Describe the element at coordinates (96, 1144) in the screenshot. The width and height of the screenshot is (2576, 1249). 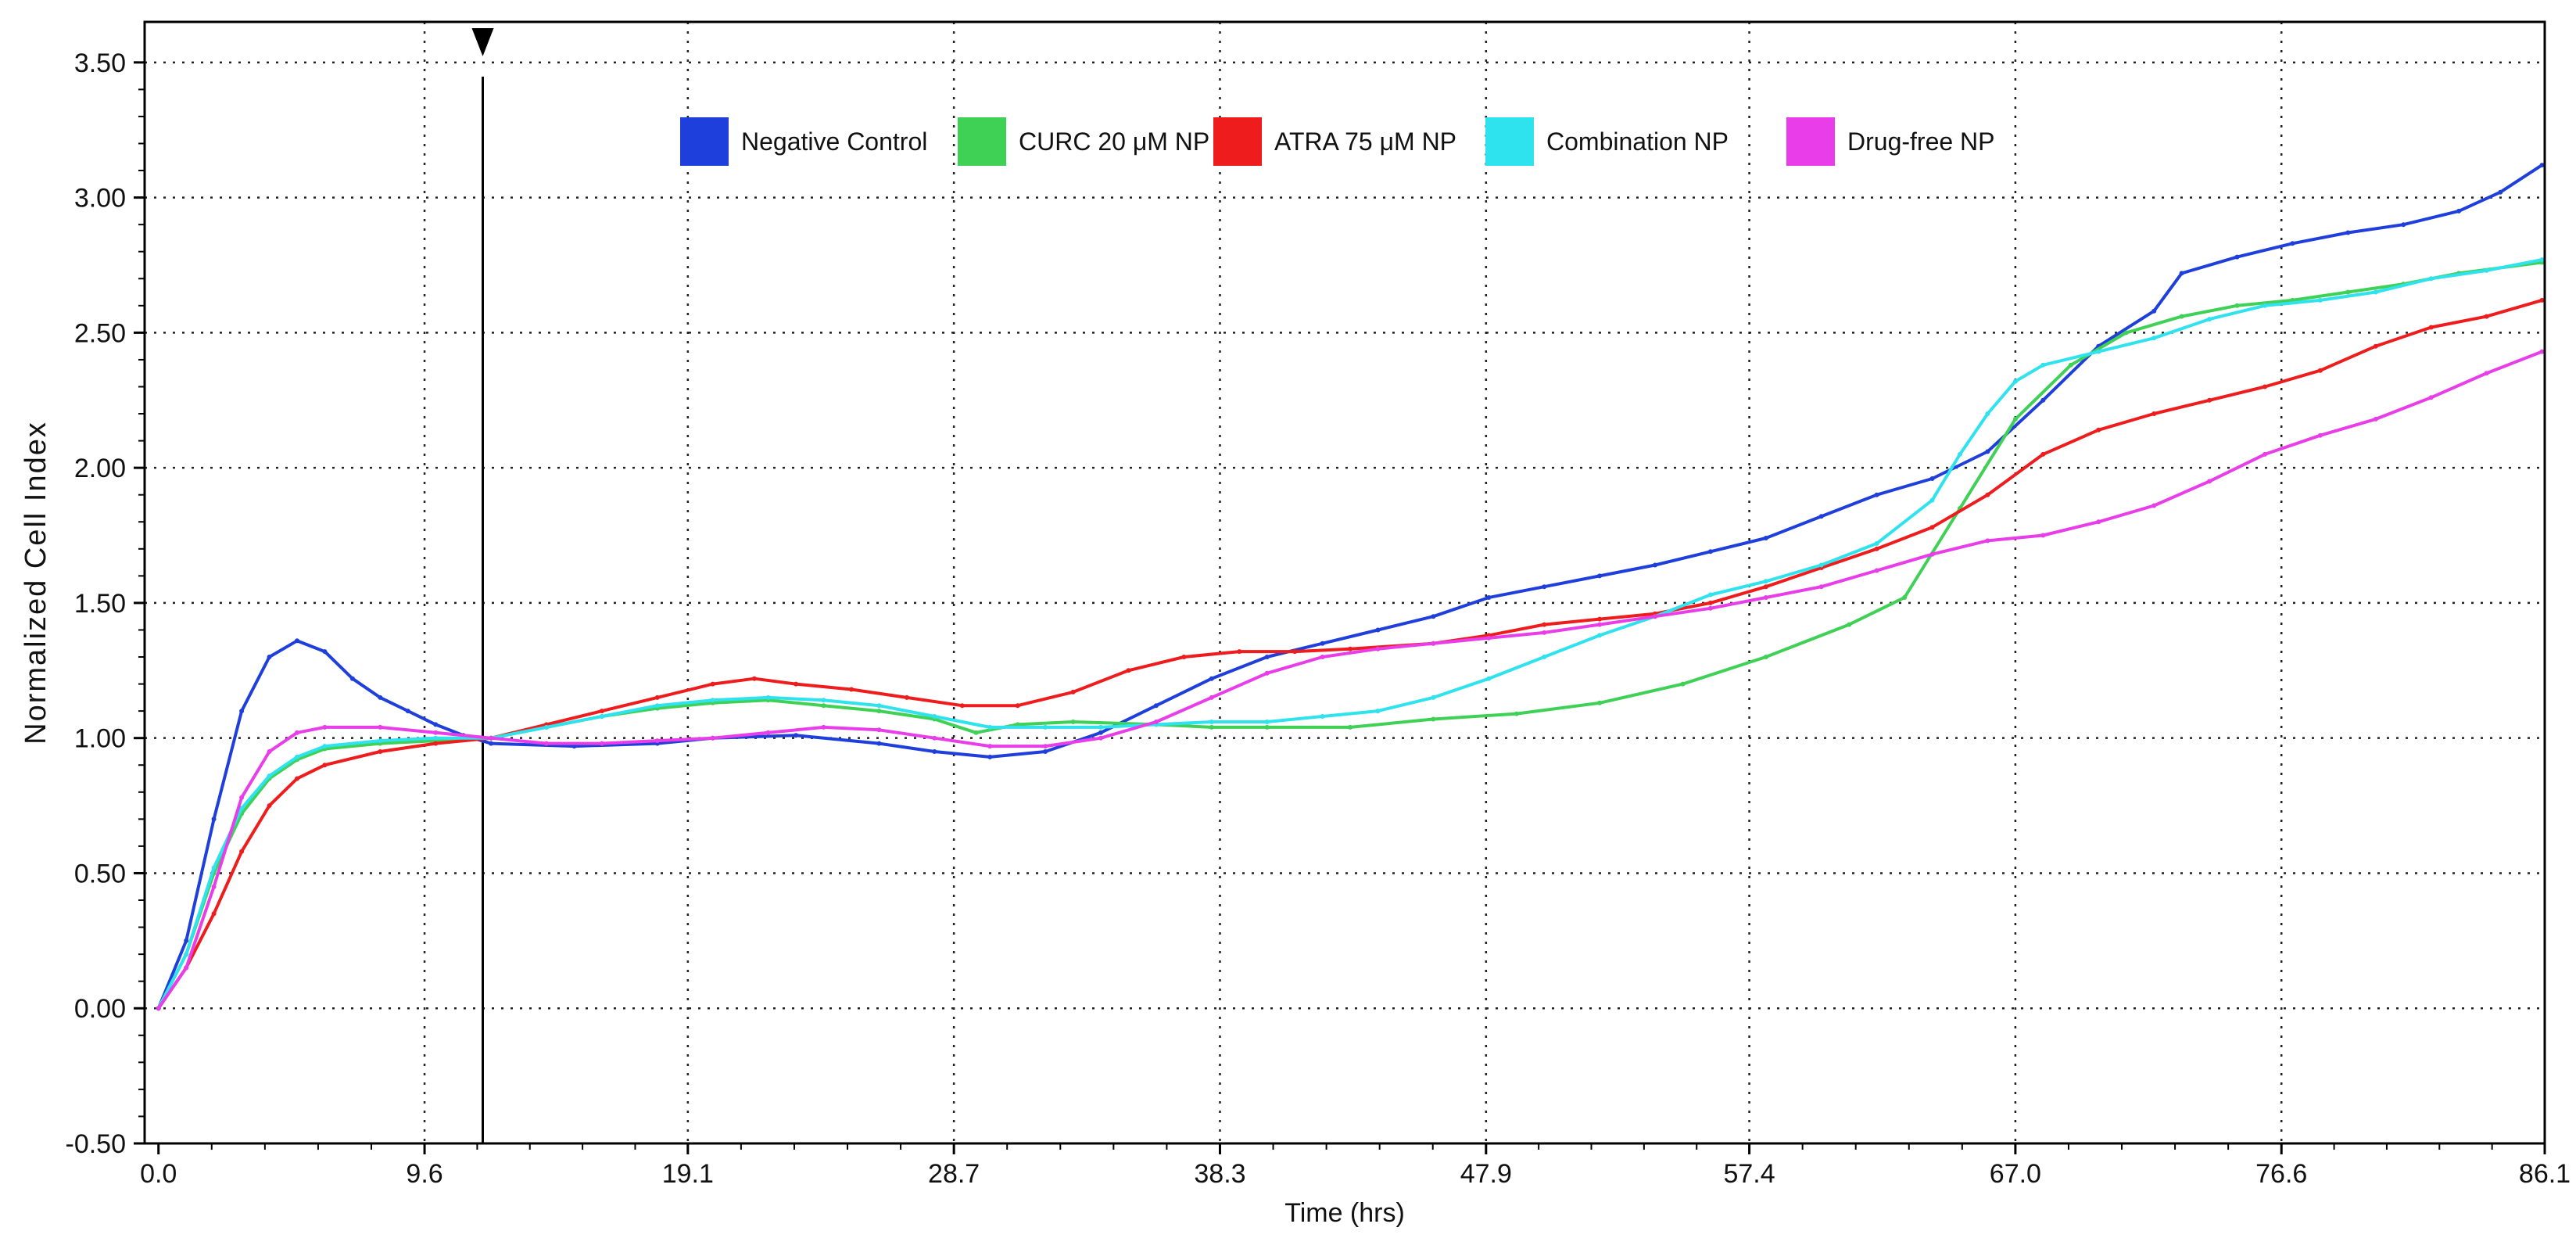
I see `y-tick-label: -0.50` at that location.